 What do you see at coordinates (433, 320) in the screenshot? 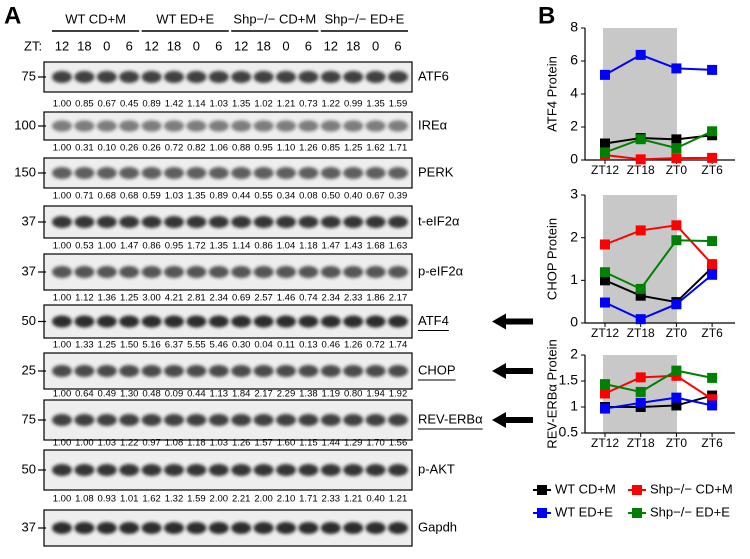
I see `protein-label: ATF4` at bounding box center [433, 320].